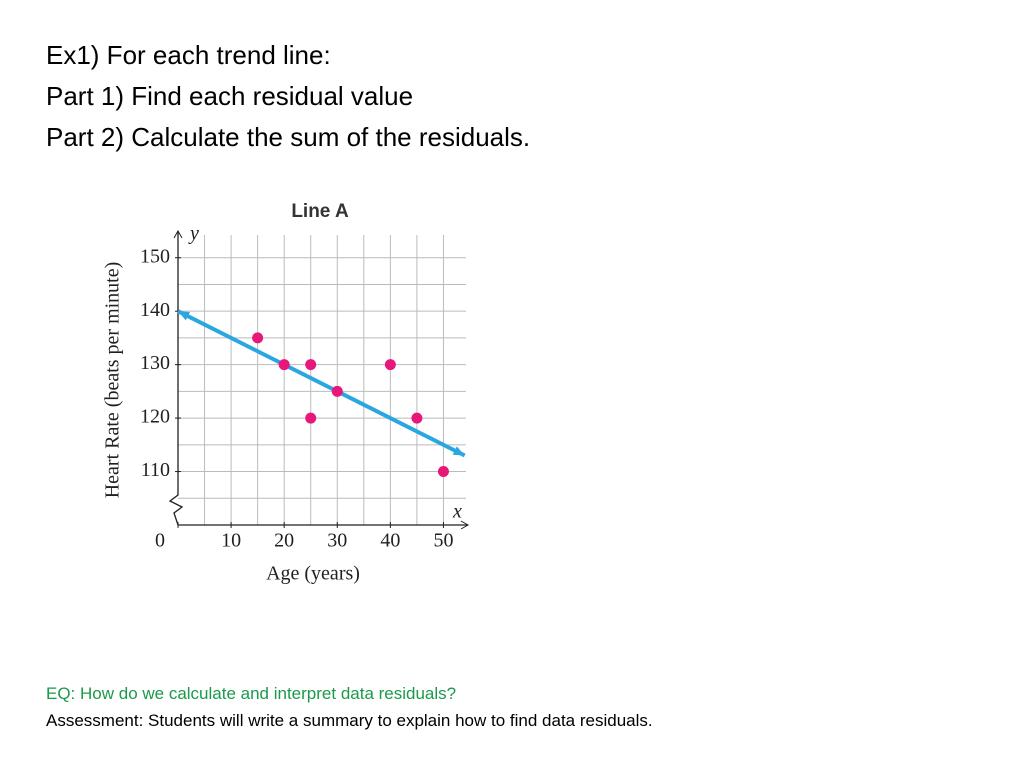 The image size is (1024, 768). Describe the element at coordinates (155, 256) in the screenshot. I see `y-tick-label: 150` at that location.